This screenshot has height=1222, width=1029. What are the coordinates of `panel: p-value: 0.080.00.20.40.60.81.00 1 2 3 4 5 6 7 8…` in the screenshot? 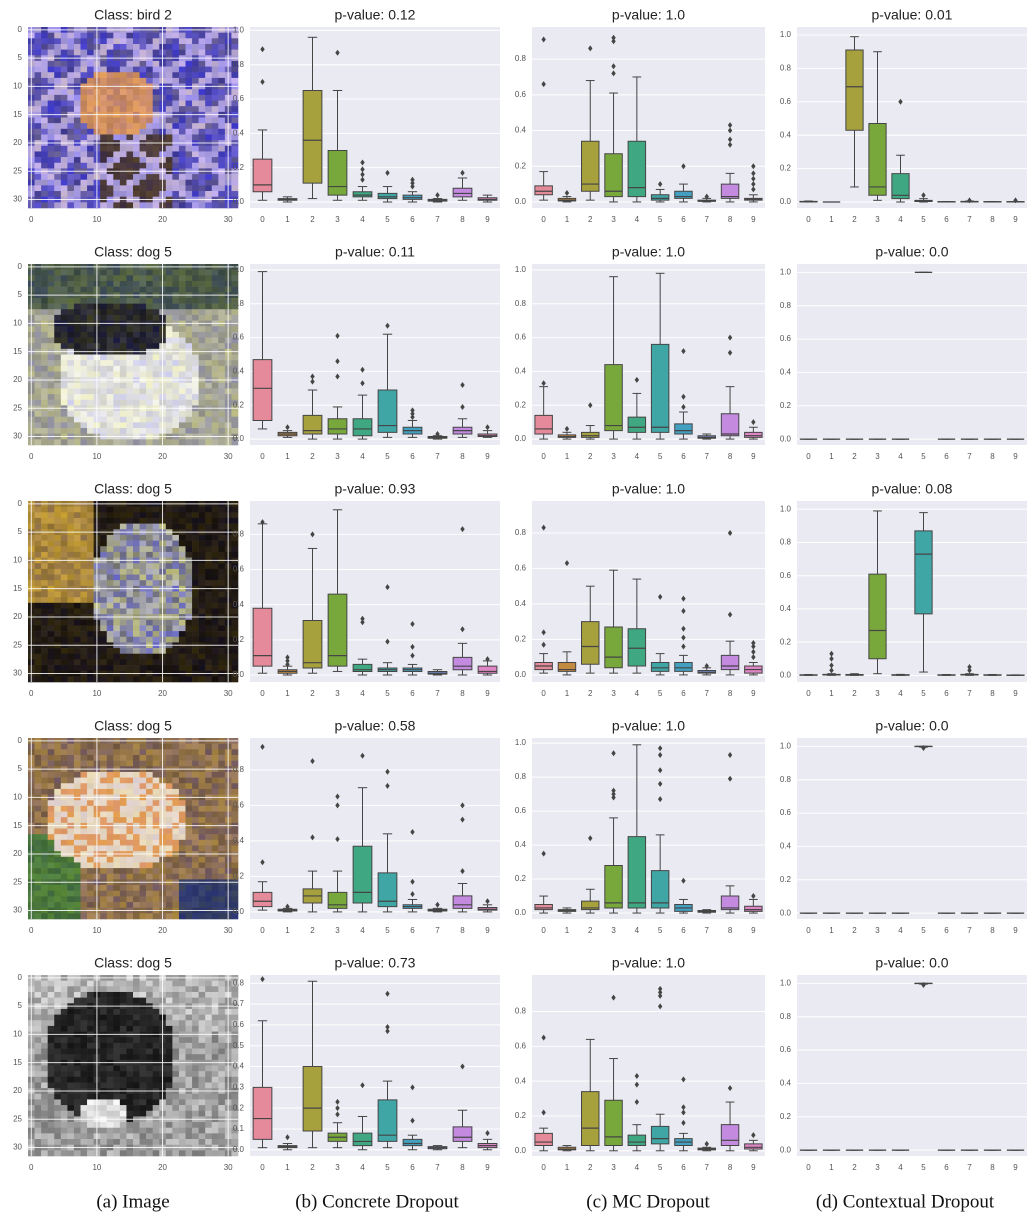 It's located at (903, 589).